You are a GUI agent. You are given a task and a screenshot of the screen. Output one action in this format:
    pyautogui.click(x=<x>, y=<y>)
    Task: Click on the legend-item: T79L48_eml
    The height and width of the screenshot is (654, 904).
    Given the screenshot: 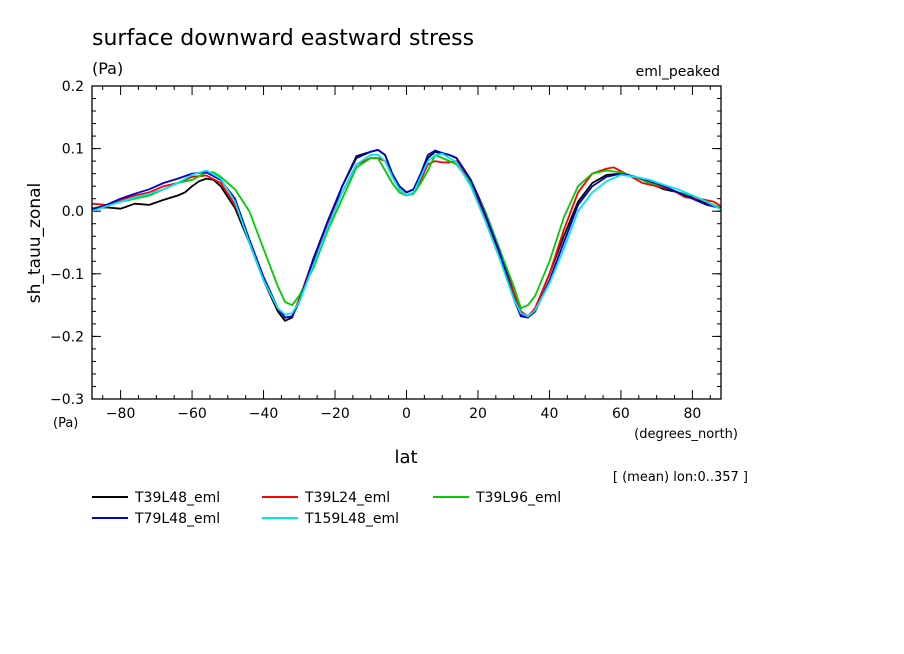 What is the action you would take?
    pyautogui.click(x=156, y=519)
    